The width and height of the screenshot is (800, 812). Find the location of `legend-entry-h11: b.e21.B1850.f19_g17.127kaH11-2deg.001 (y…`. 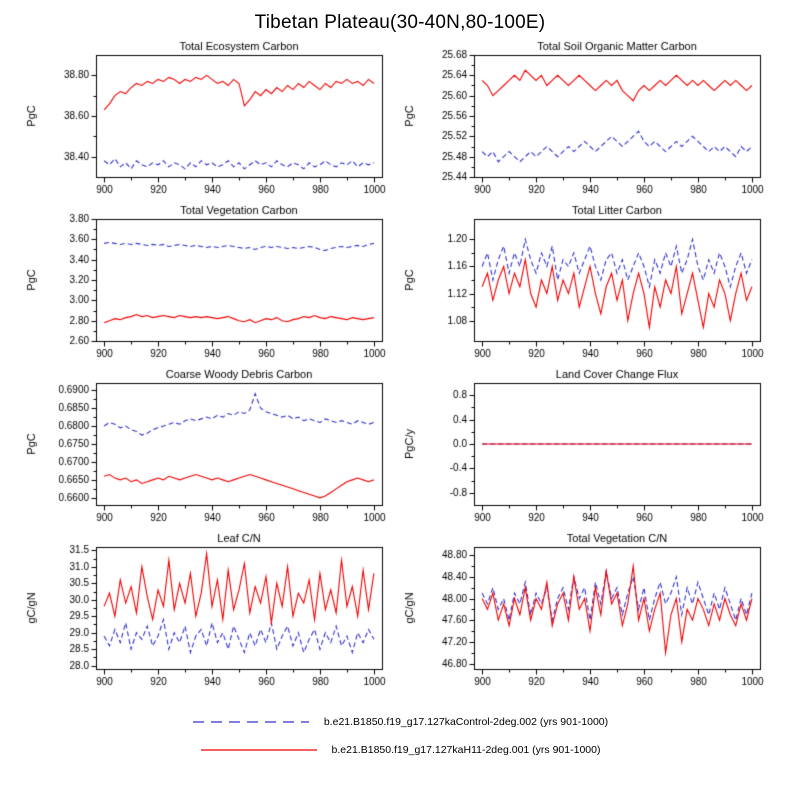

legend-entry-h11: b.e21.B1850.f19_g17.127kaH11-2deg.001 (y… is located at coordinates (400, 750).